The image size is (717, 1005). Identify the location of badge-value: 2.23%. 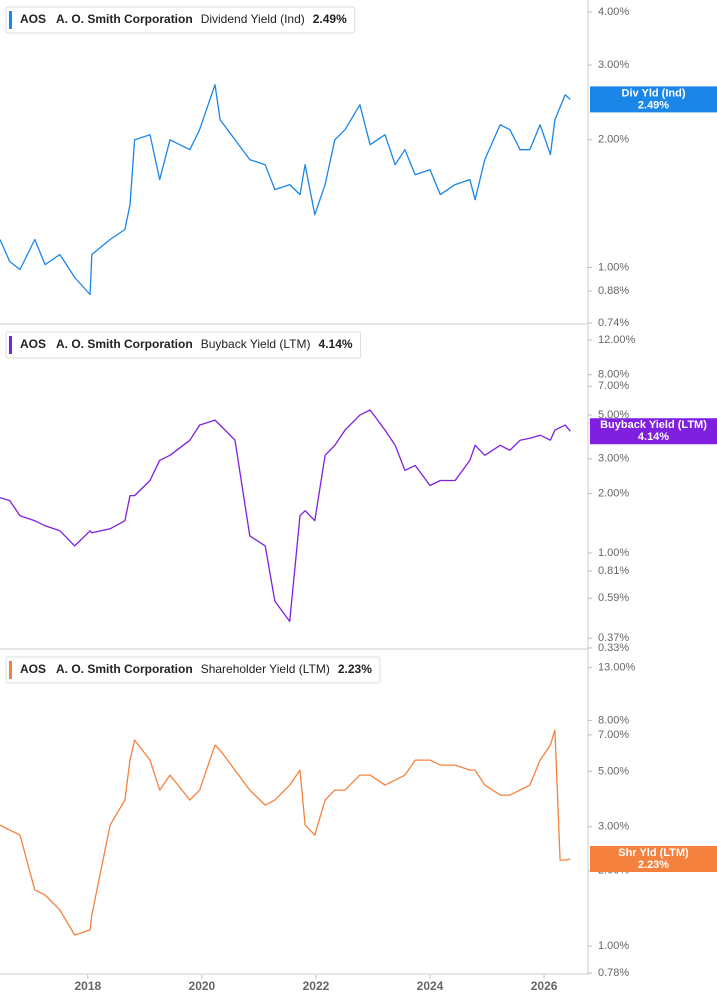
(653, 865).